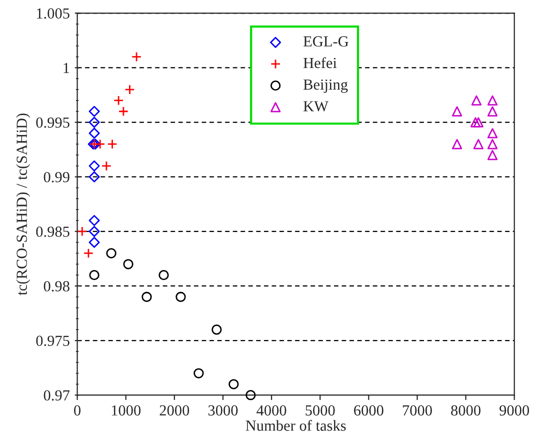 The image size is (533, 439). I want to click on y-axis-title: tc(RCO-SAHiD) / tc(SAHiD), so click(23, 205).